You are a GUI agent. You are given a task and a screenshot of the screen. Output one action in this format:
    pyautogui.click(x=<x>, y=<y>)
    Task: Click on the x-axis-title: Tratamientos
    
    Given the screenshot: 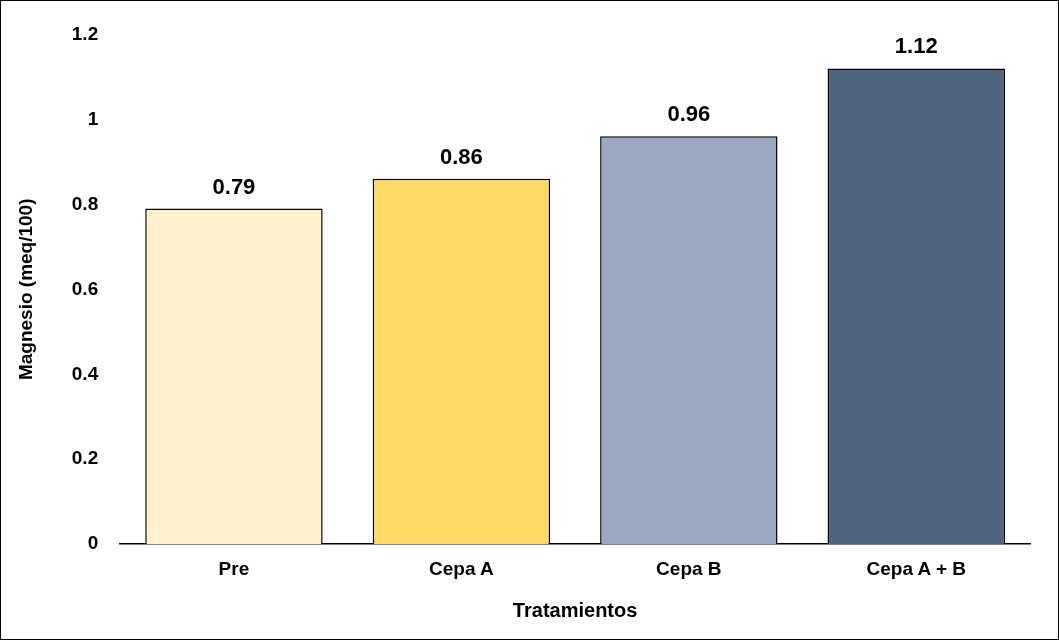 What is the action you would take?
    pyautogui.click(x=575, y=609)
    